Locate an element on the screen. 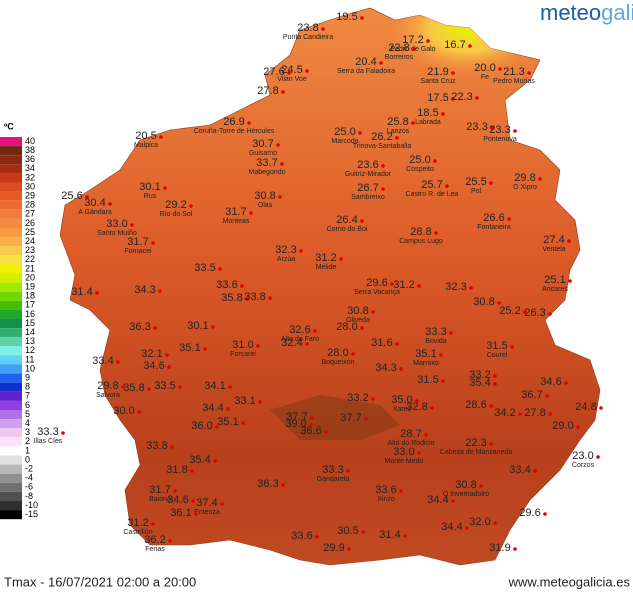 This screenshot has height=593, width=633. station-value: 36.1 is located at coordinates (180, 513).